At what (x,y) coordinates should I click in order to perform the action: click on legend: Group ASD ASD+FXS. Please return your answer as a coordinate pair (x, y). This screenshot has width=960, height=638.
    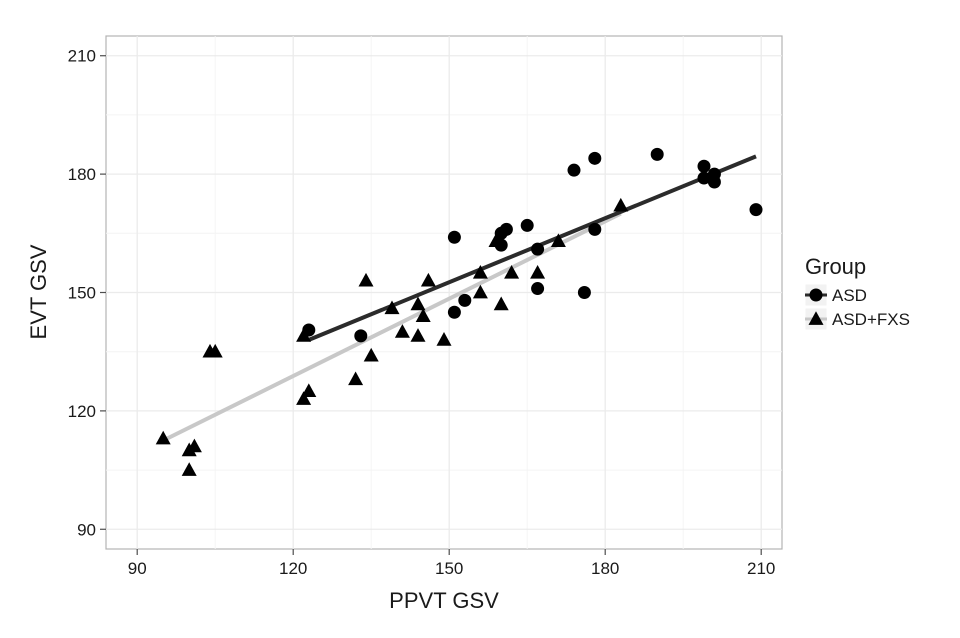
    Looking at the image, I should click on (857, 292).